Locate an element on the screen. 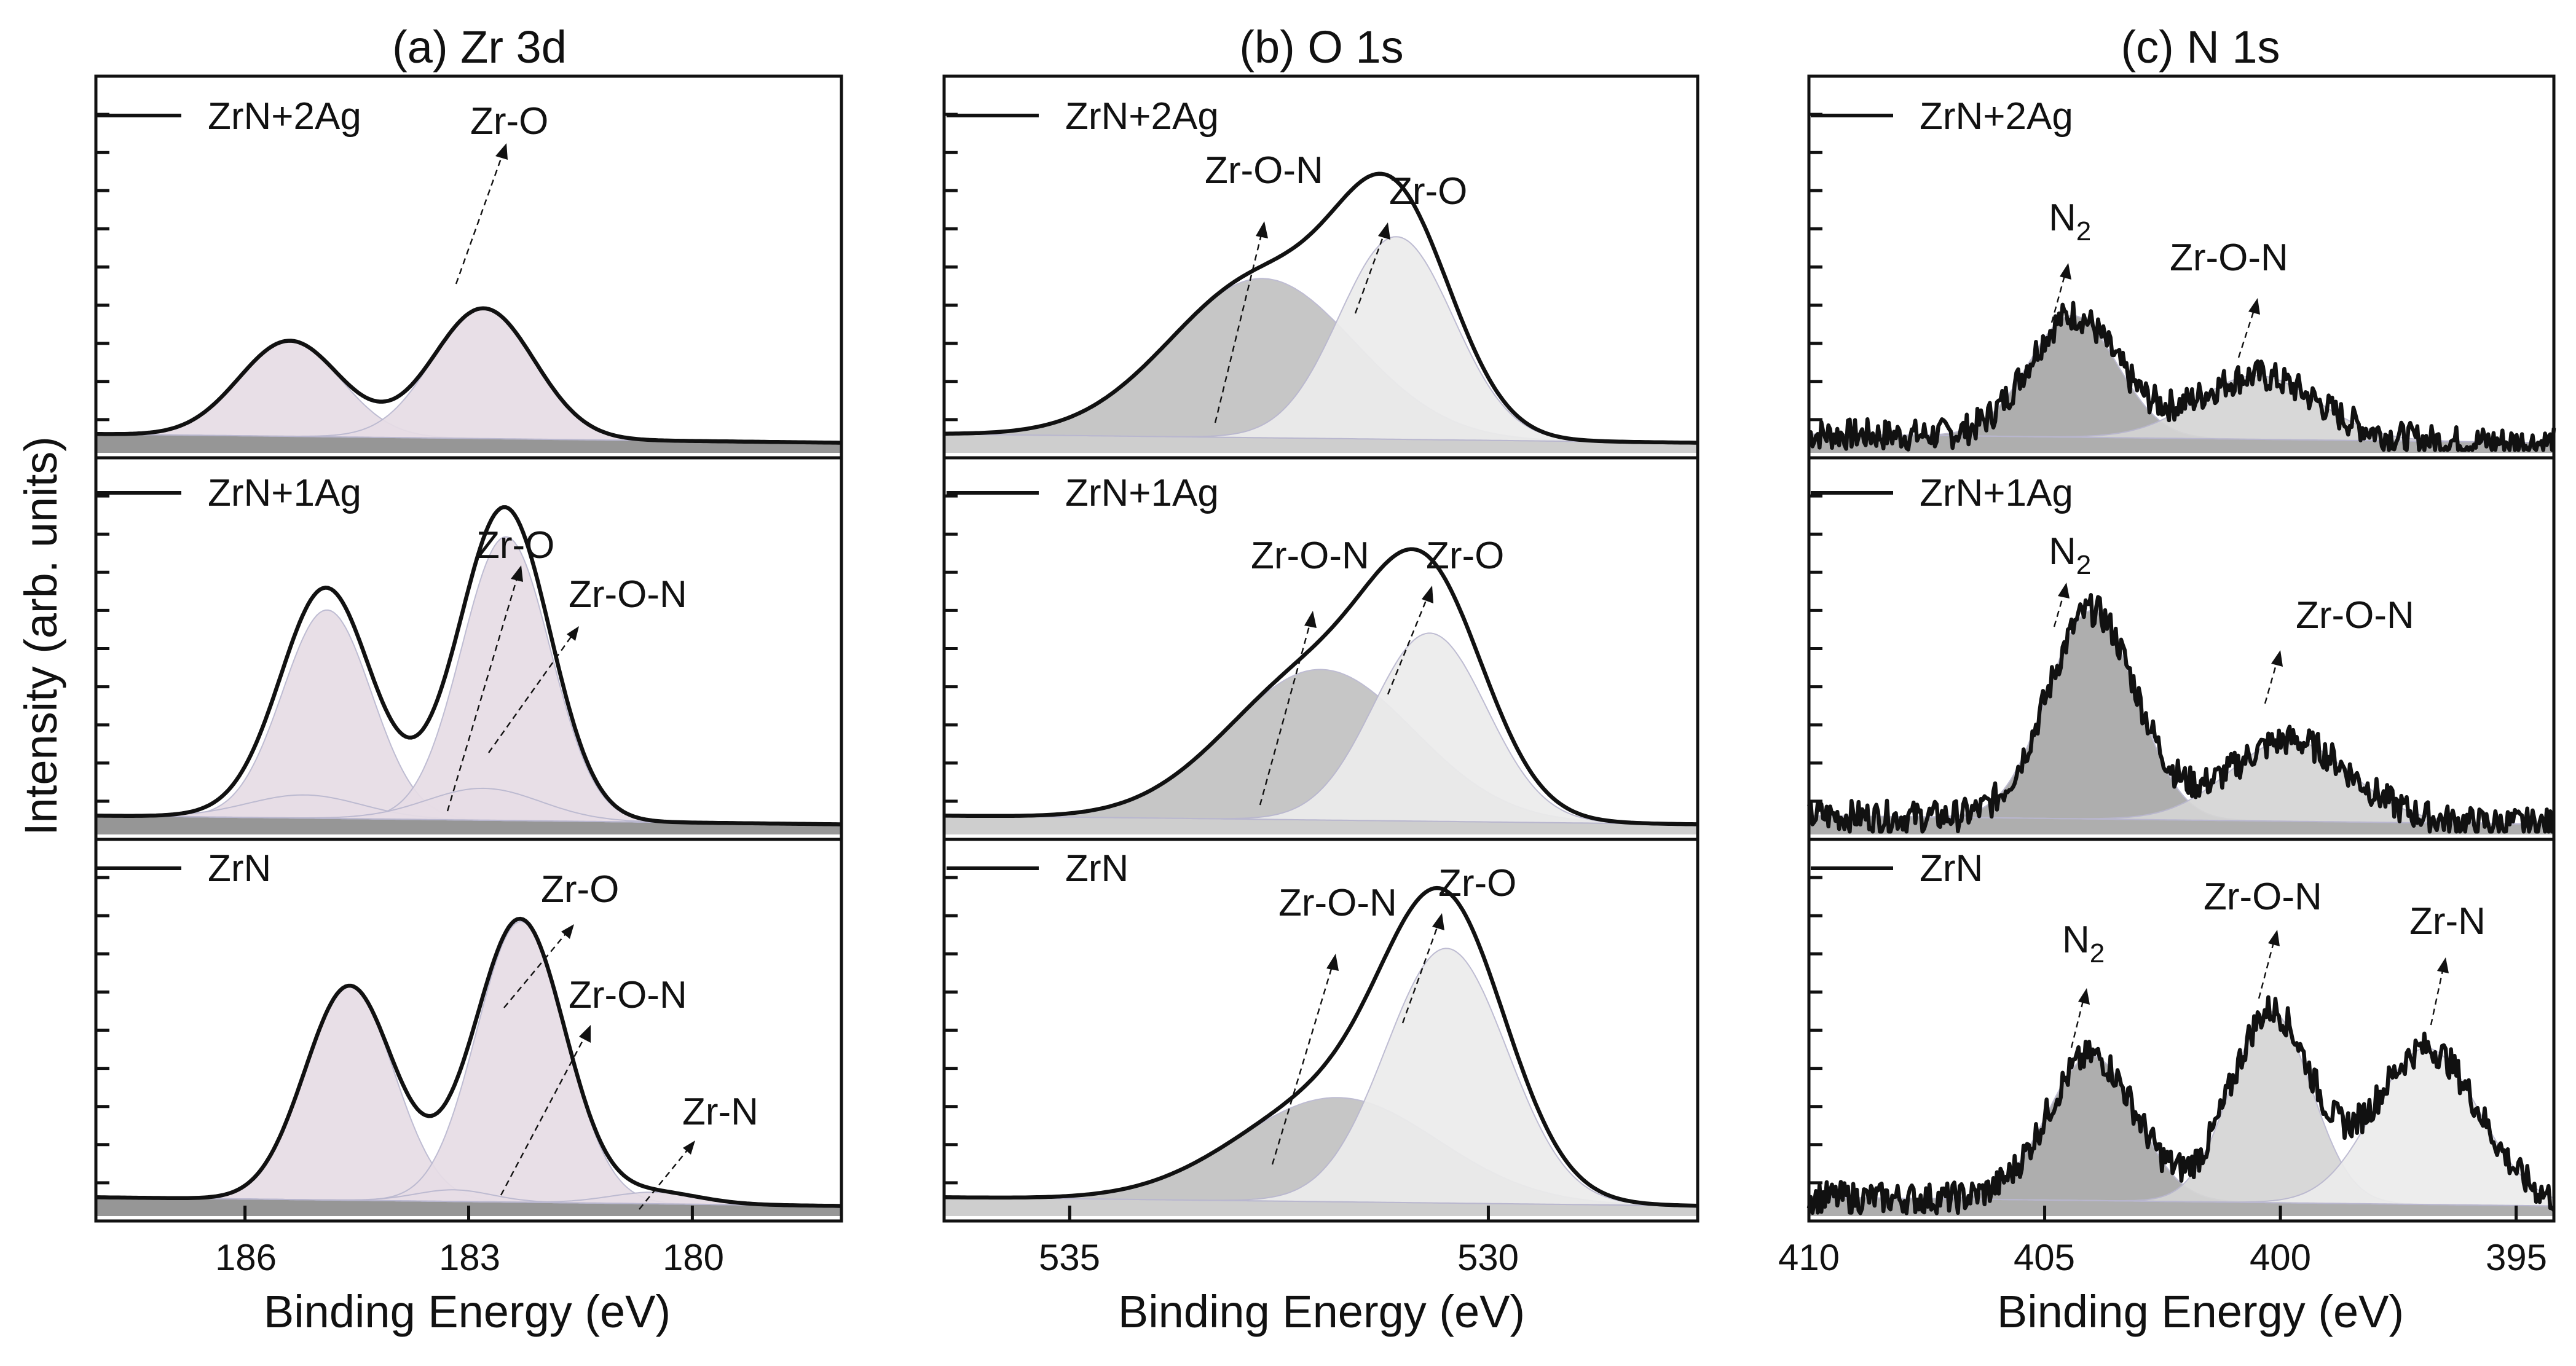 This screenshot has width=2576, height=1366. annotation-label: N2 is located at coordinates (2070, 222).